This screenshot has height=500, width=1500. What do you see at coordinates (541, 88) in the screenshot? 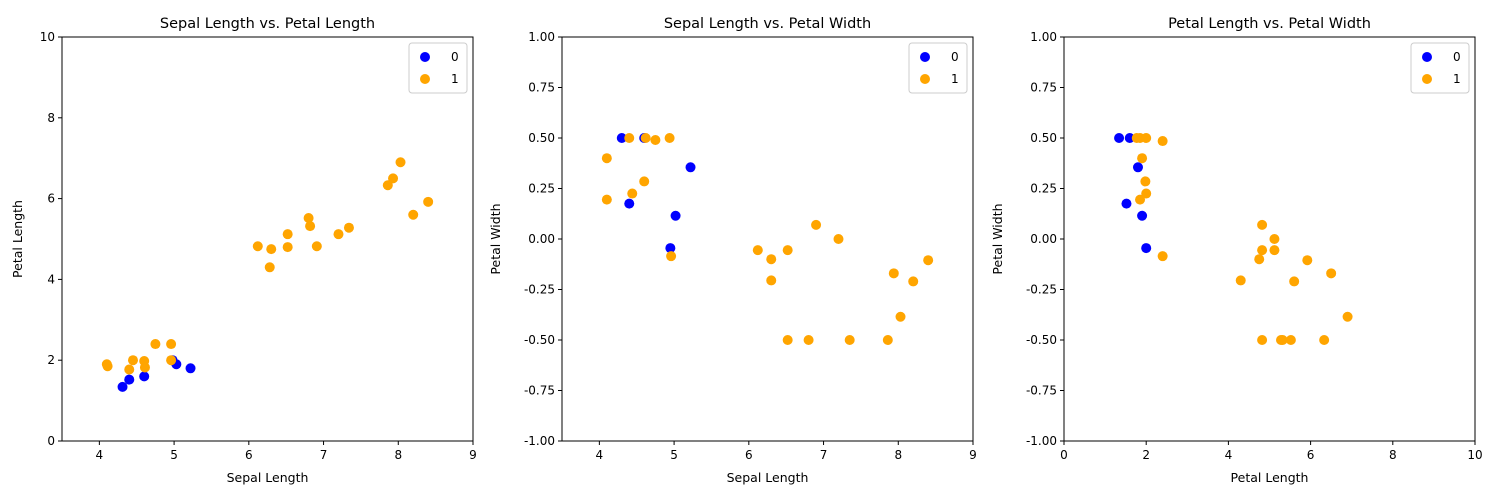
I see `y-tick-label: 0.75` at bounding box center [541, 88].